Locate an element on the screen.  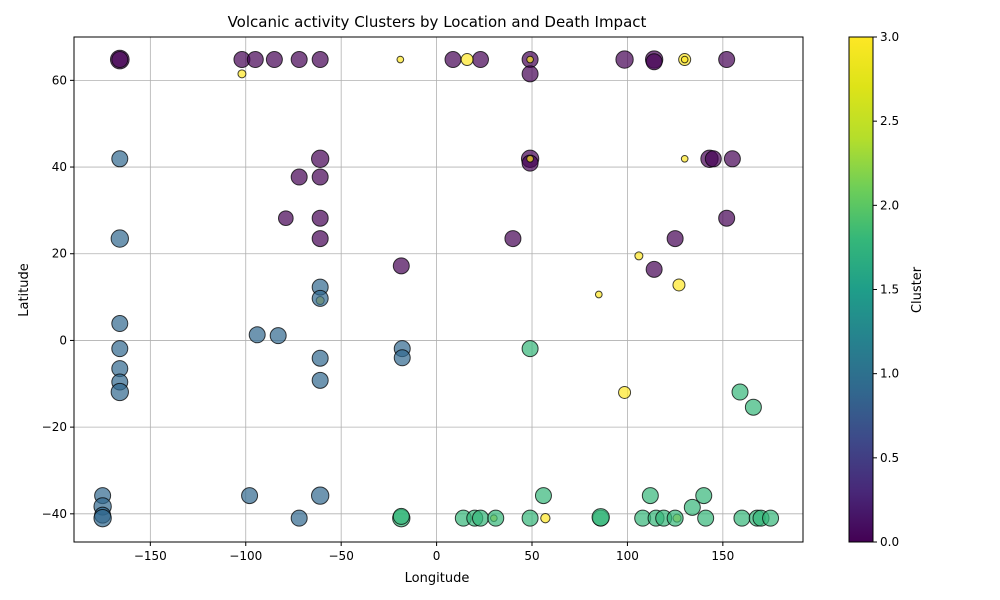
colorbar-tick-label: 3.0 is located at coordinates (889, 37).